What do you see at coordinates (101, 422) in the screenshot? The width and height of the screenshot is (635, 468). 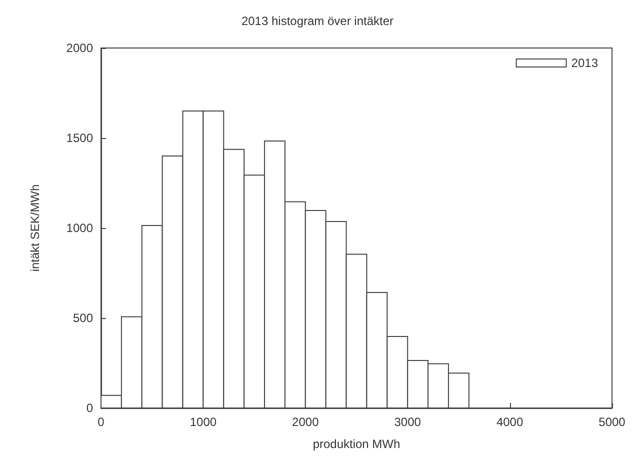 I see `x-tick-label: 0` at bounding box center [101, 422].